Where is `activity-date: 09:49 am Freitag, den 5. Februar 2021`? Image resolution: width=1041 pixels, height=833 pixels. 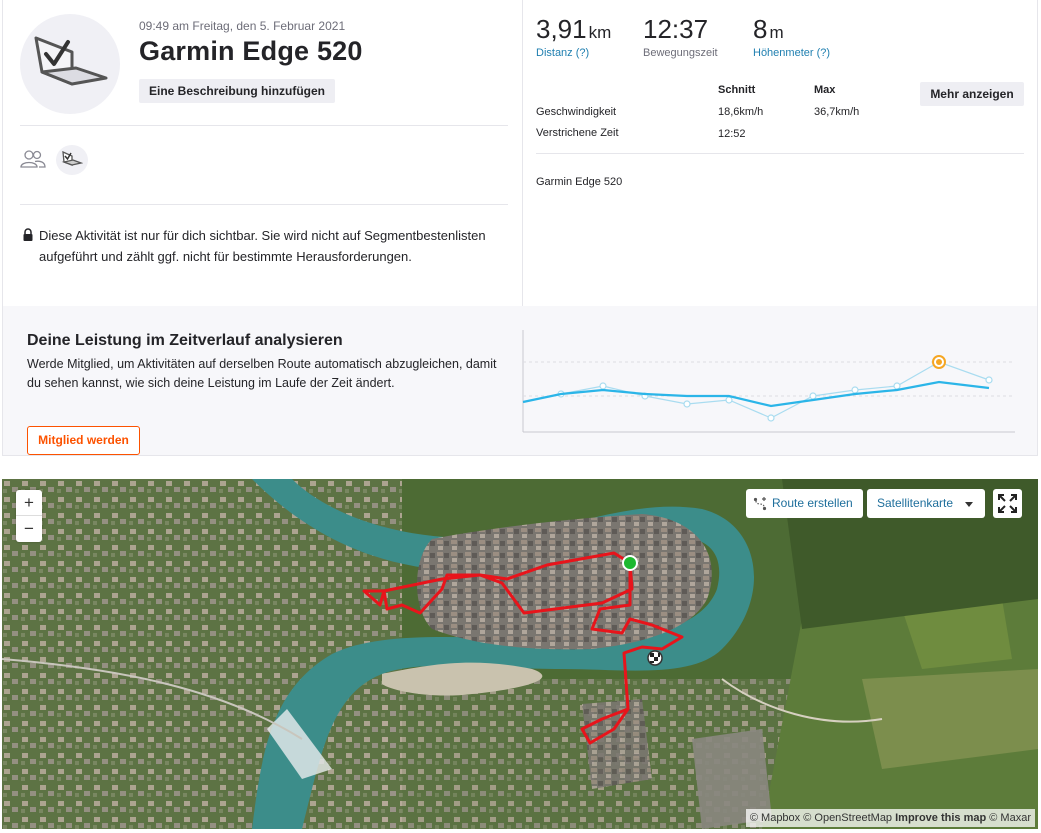
activity-date: 09:49 am Freitag, den 5. Februar 2021 is located at coordinates (242, 26).